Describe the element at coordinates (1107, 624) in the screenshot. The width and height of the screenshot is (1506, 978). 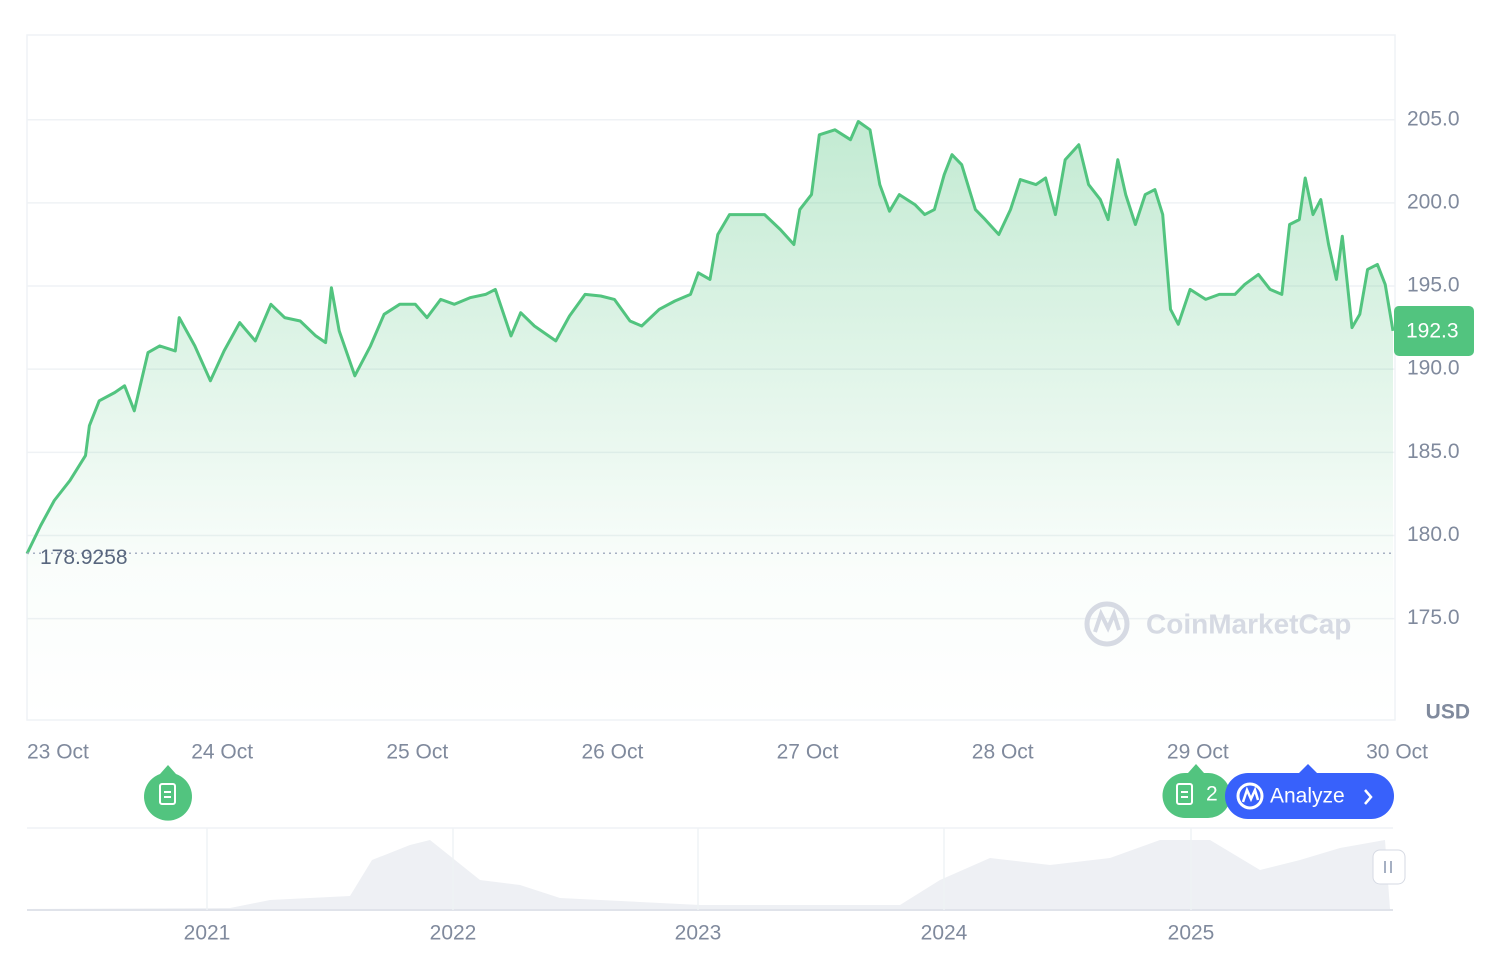
I see `watermark-logo` at that location.